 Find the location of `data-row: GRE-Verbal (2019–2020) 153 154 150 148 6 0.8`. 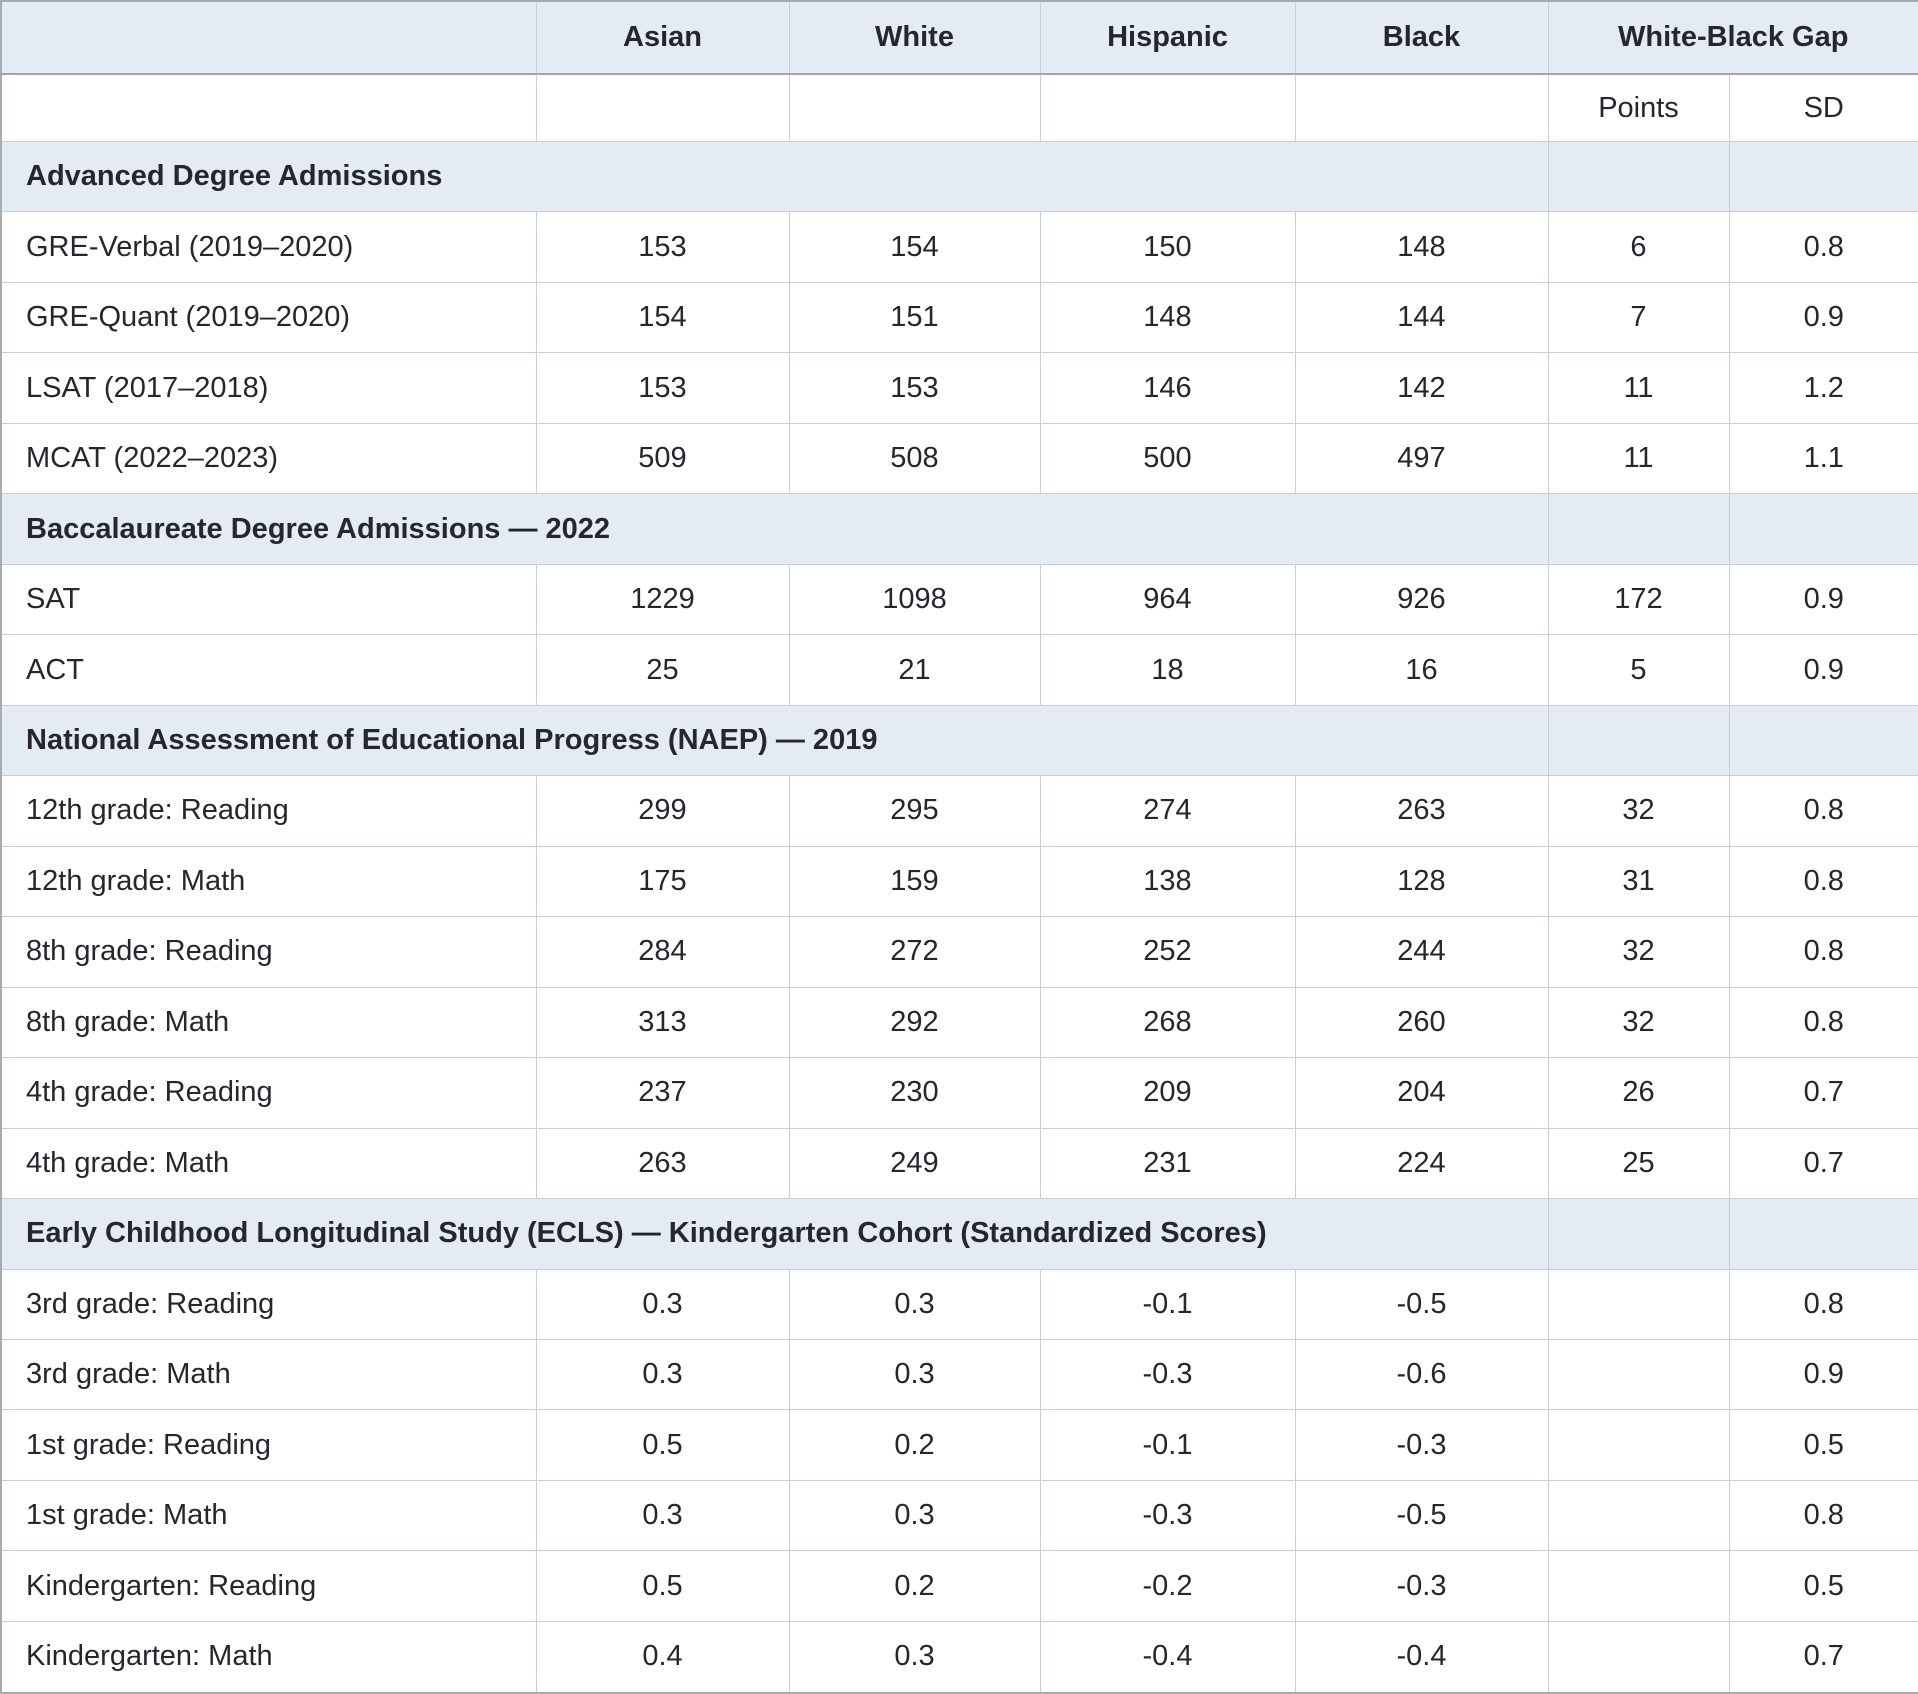

data-row: GRE-Verbal (2019–2020) 153 154 150 148 6 0.8 is located at coordinates (959, 247).